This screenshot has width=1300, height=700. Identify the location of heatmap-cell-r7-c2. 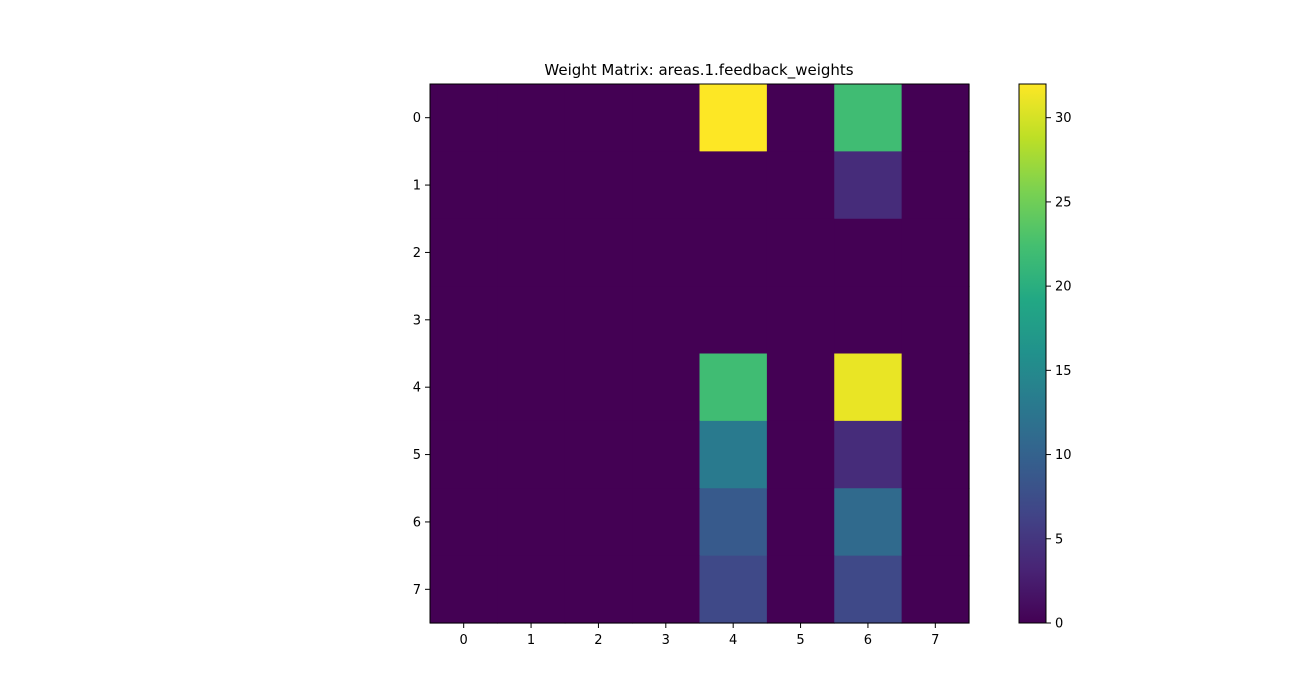
(598, 589).